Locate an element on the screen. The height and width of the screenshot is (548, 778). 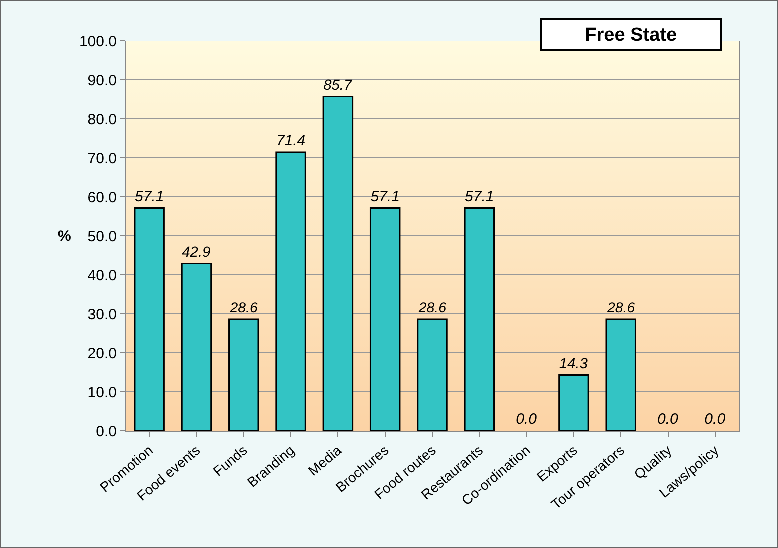
data-label: 85.7 is located at coordinates (338, 86).